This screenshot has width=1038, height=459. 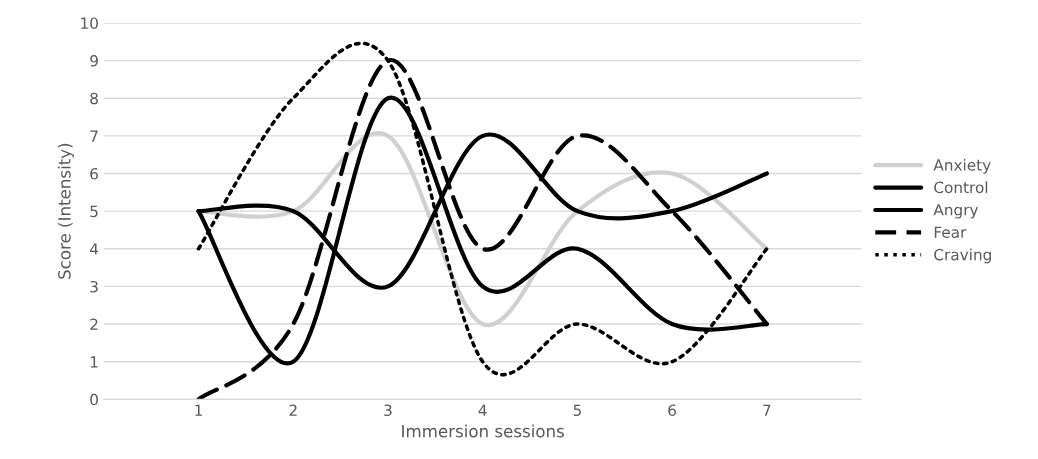 I want to click on y-axis-title: Score (Intensity), so click(x=65, y=211).